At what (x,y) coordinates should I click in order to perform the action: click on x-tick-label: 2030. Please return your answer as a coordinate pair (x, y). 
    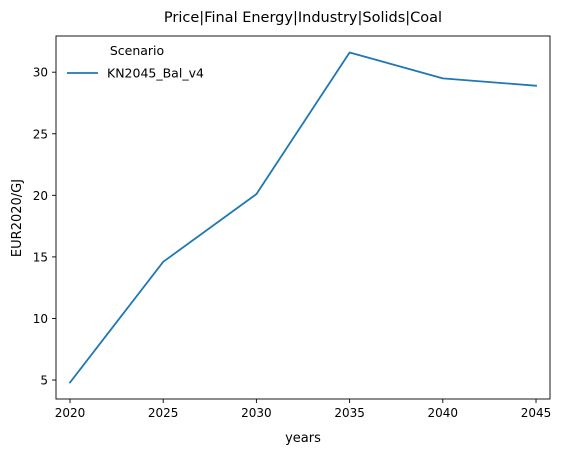
    Looking at the image, I should click on (256, 413).